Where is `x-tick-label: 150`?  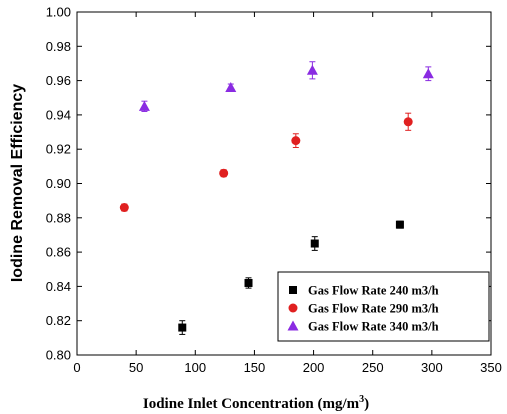 x-tick-label: 150 is located at coordinates (255, 367).